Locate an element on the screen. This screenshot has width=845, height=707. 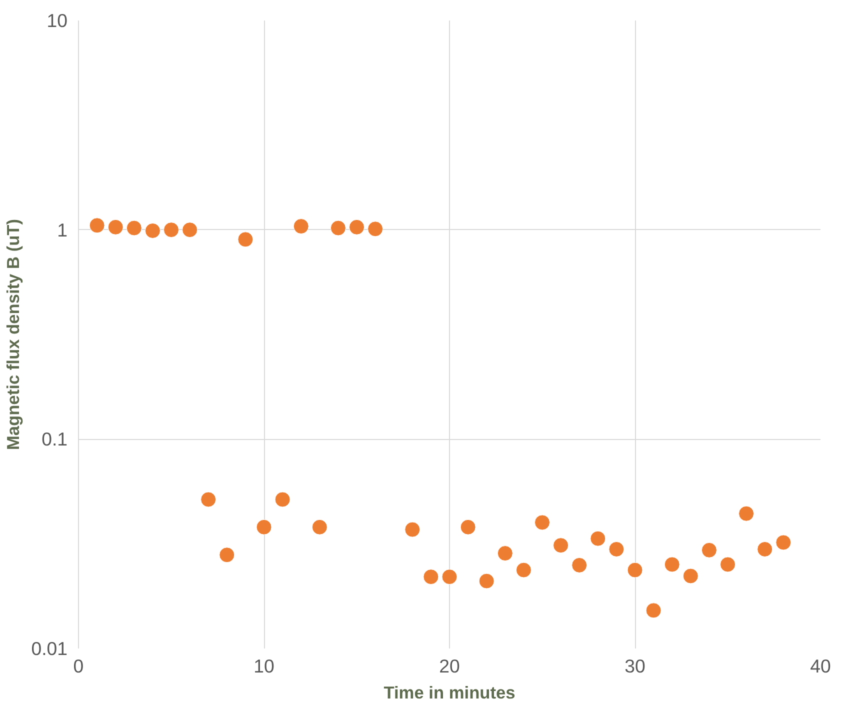
y-tick-label: 0.01 is located at coordinates (49, 648).